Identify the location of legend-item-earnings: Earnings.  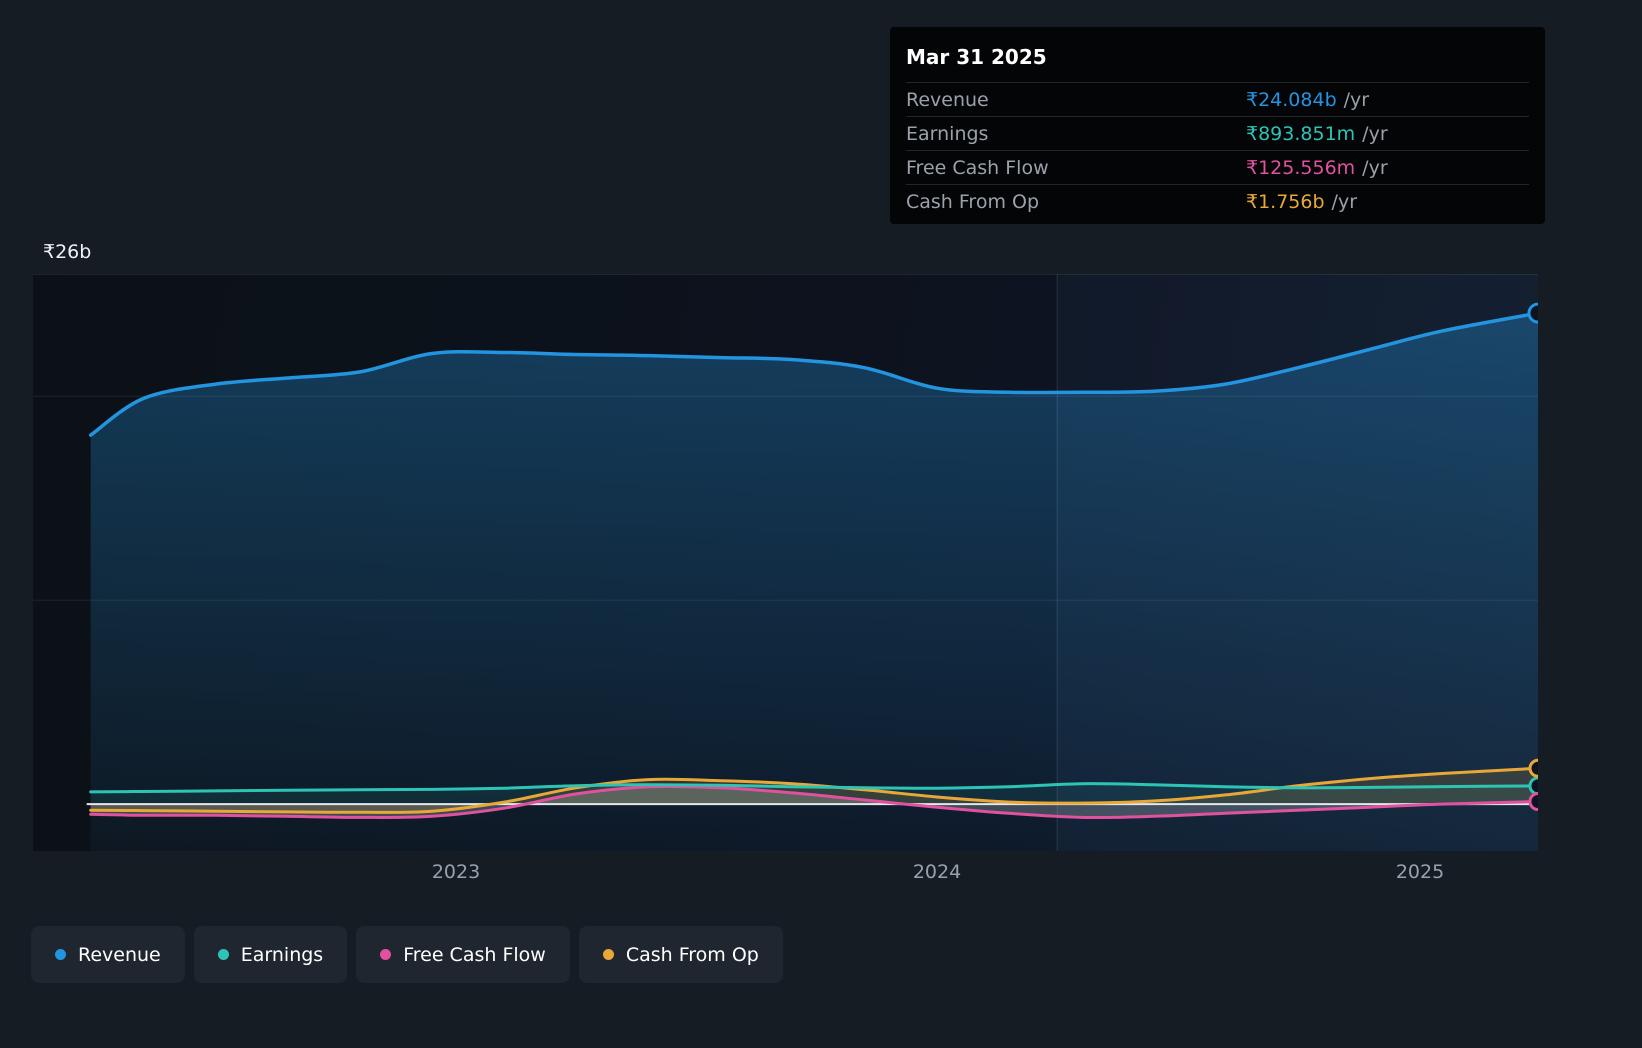
(270, 954).